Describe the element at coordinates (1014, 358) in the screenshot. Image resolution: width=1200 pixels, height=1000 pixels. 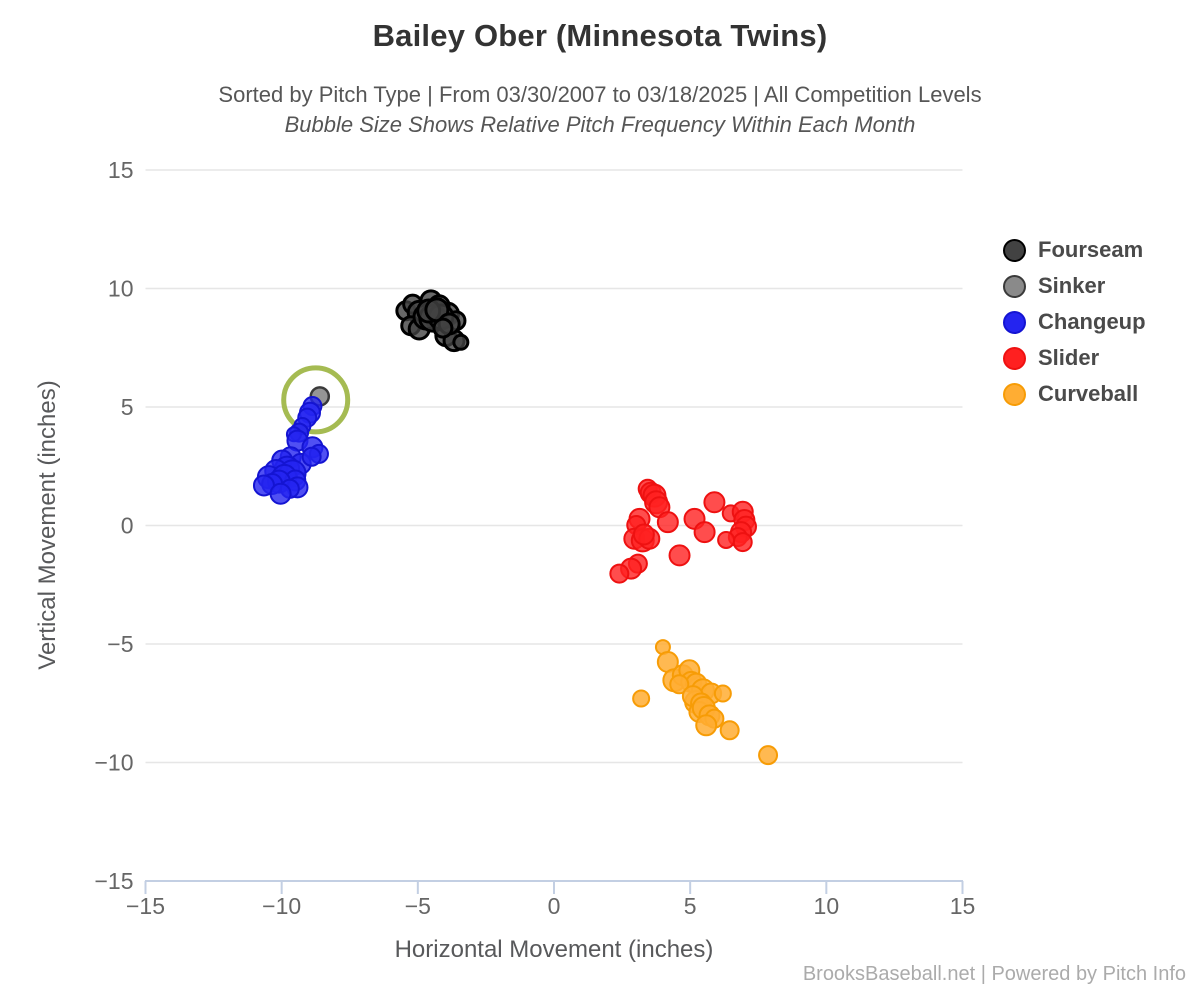
I see `legend-swatch-slider` at that location.